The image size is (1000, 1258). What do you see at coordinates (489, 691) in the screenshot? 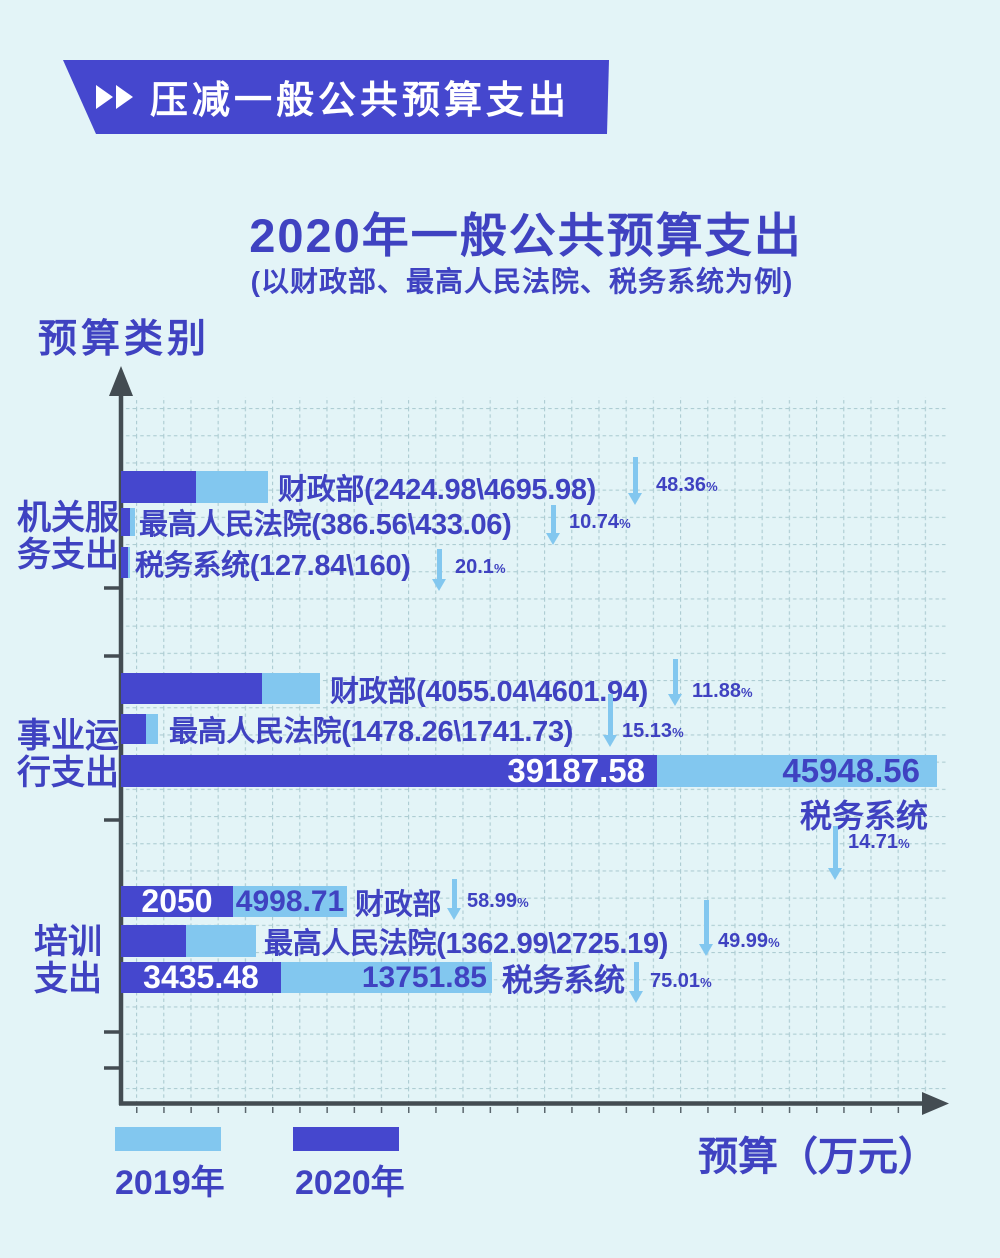
I see `bar-label: 财政部(4055.04\4601.94)` at bounding box center [489, 691].